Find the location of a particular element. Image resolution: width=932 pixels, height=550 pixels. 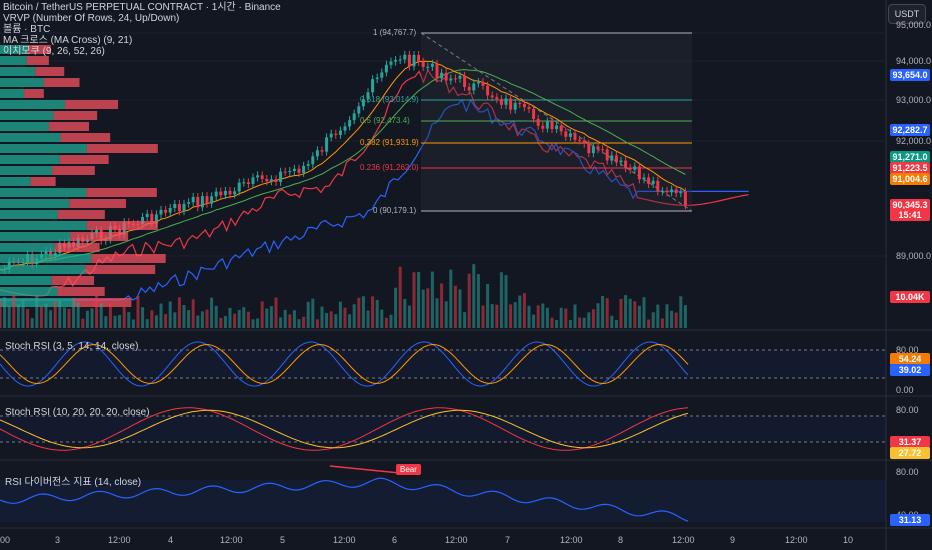

indicator-pane-title: Stoch RSI (10, 20, 20, 20, close) is located at coordinates (77, 412).